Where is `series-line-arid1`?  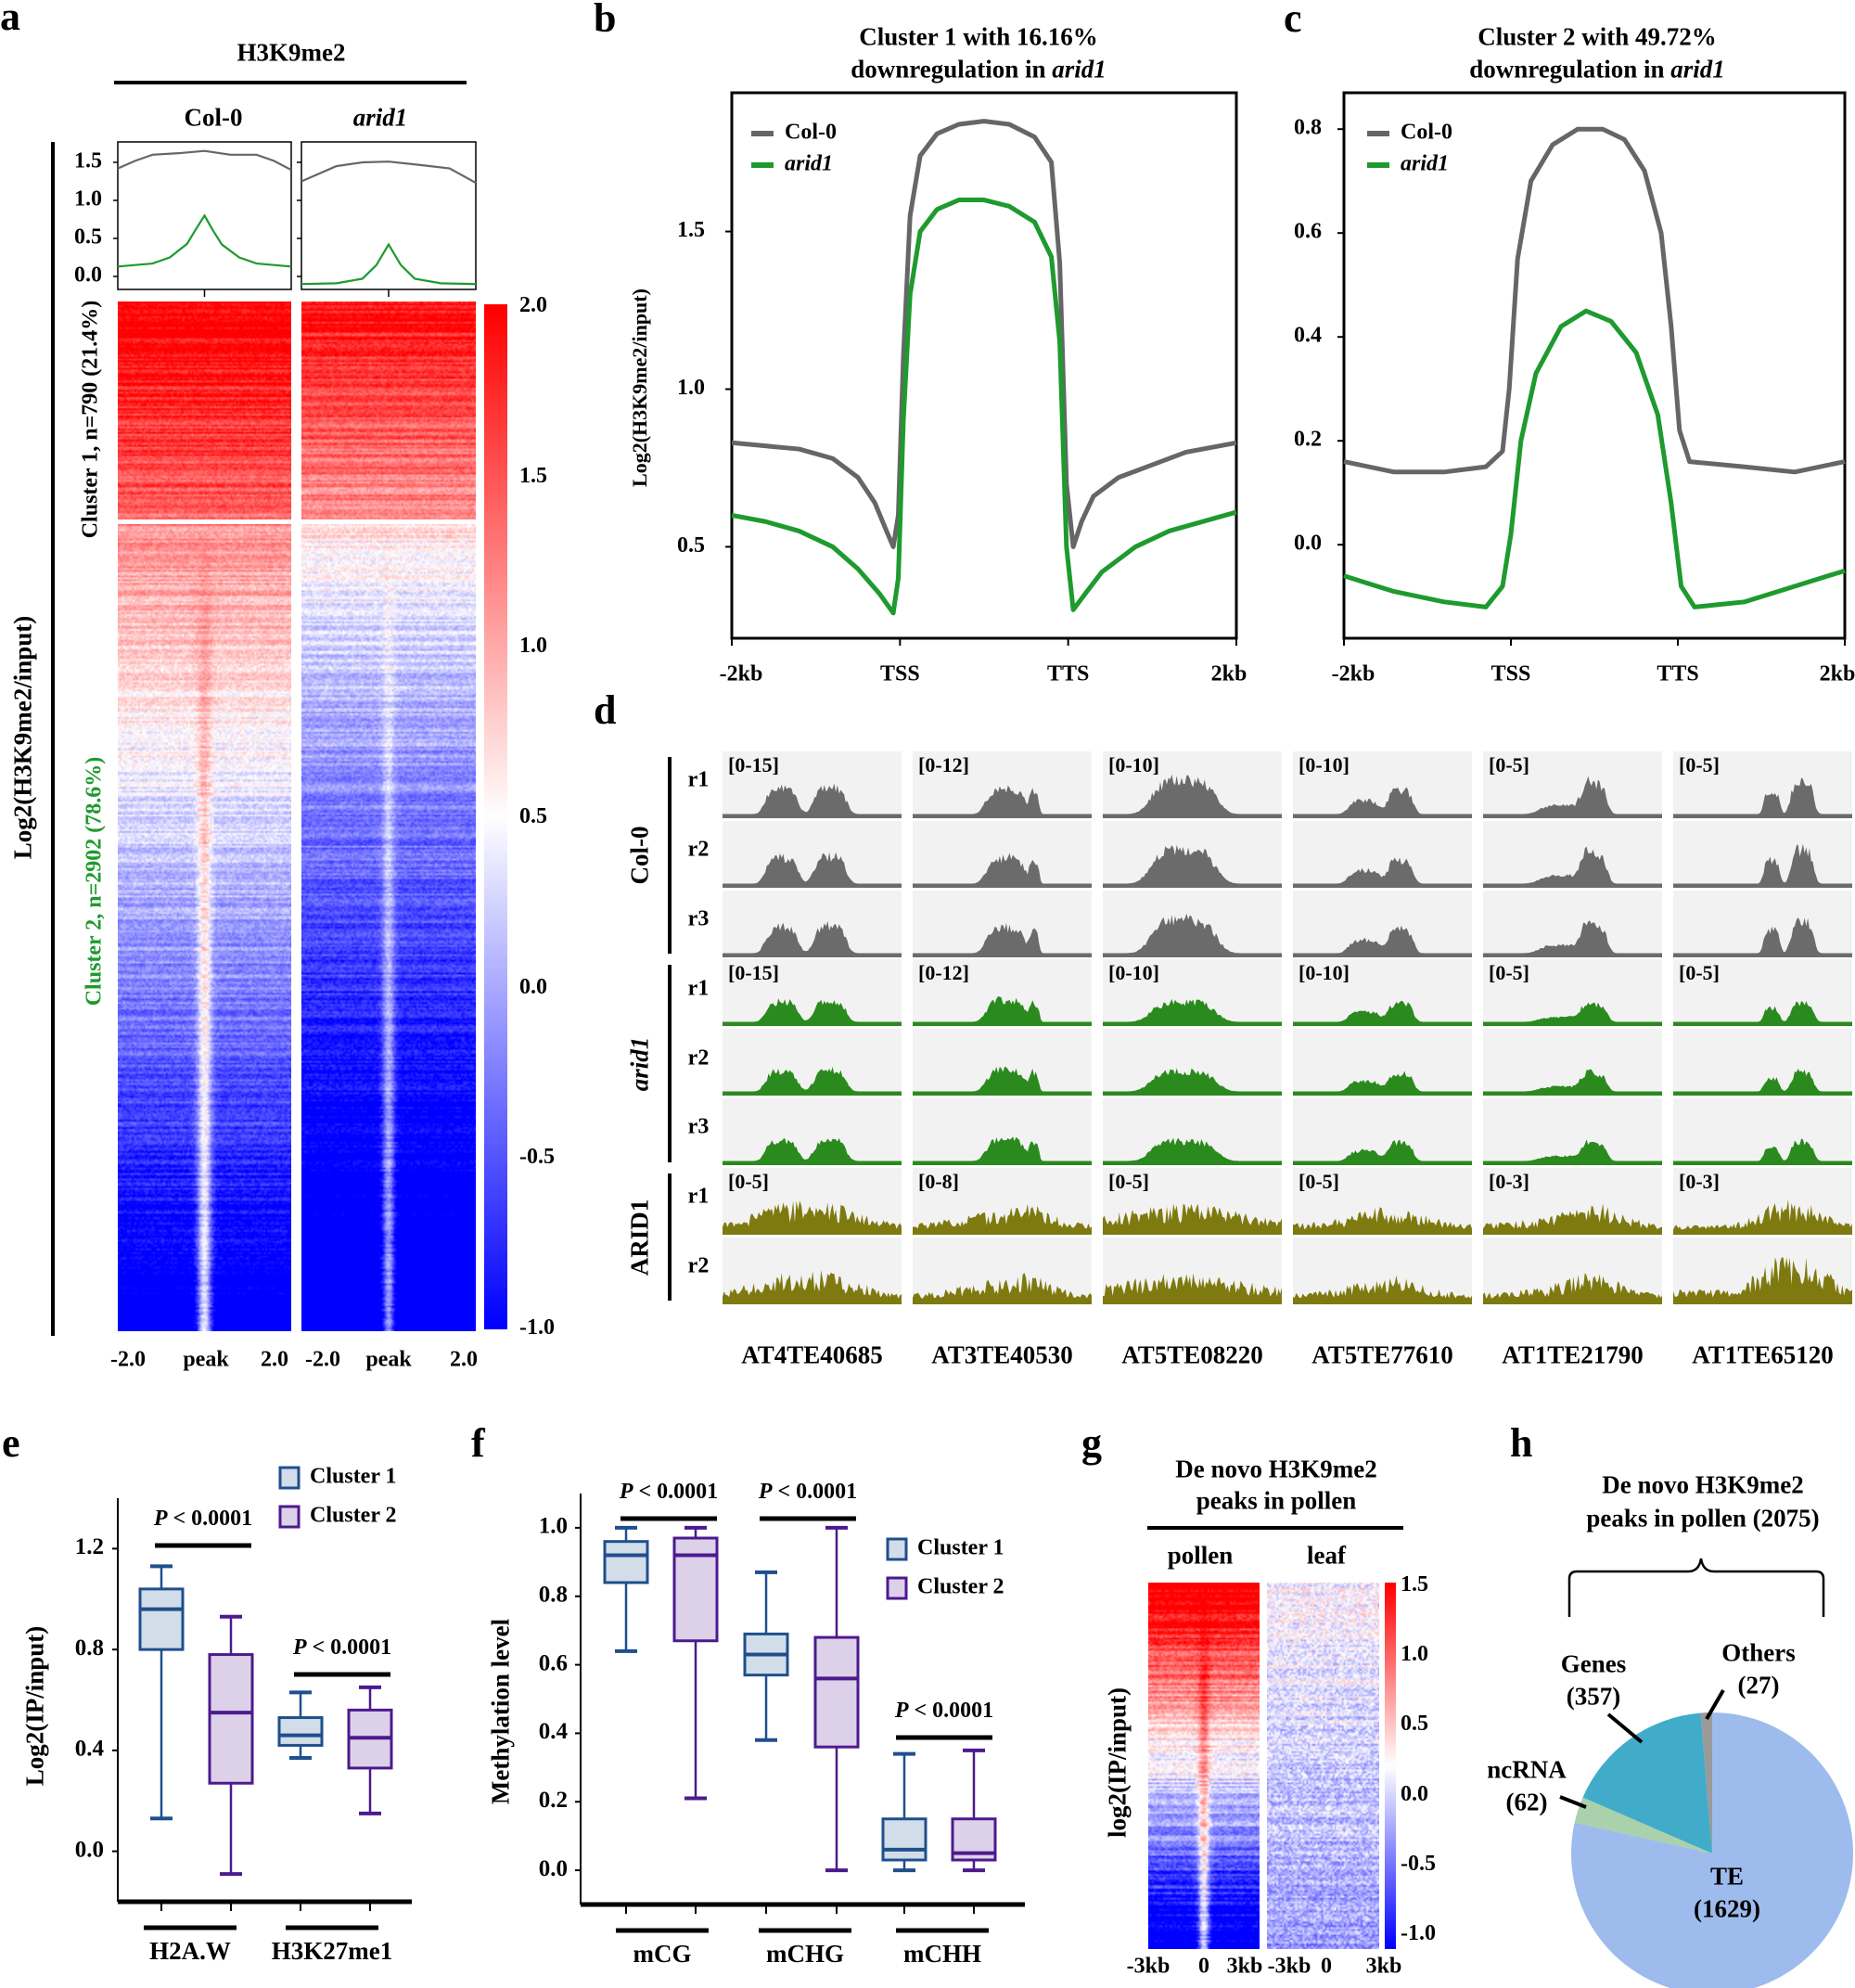 series-line-arid1 is located at coordinates (1594, 458).